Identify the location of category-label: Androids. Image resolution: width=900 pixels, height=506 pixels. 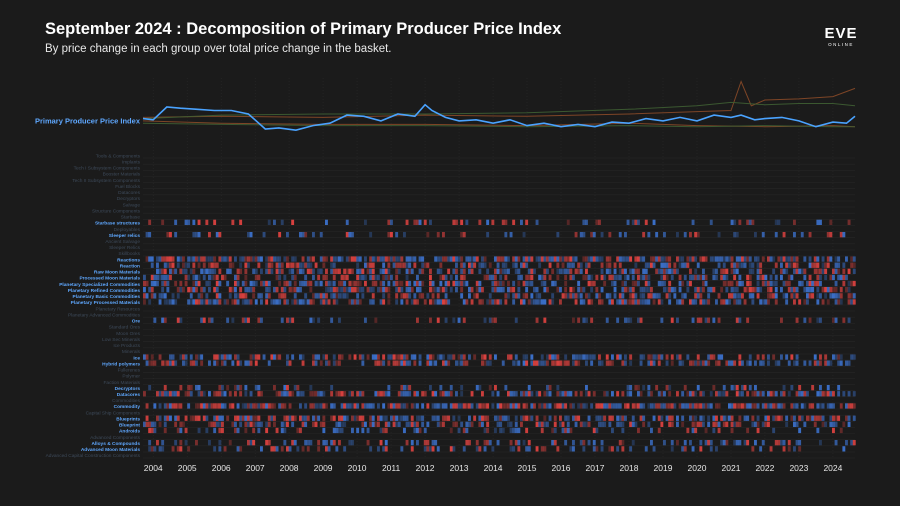
(129, 432).